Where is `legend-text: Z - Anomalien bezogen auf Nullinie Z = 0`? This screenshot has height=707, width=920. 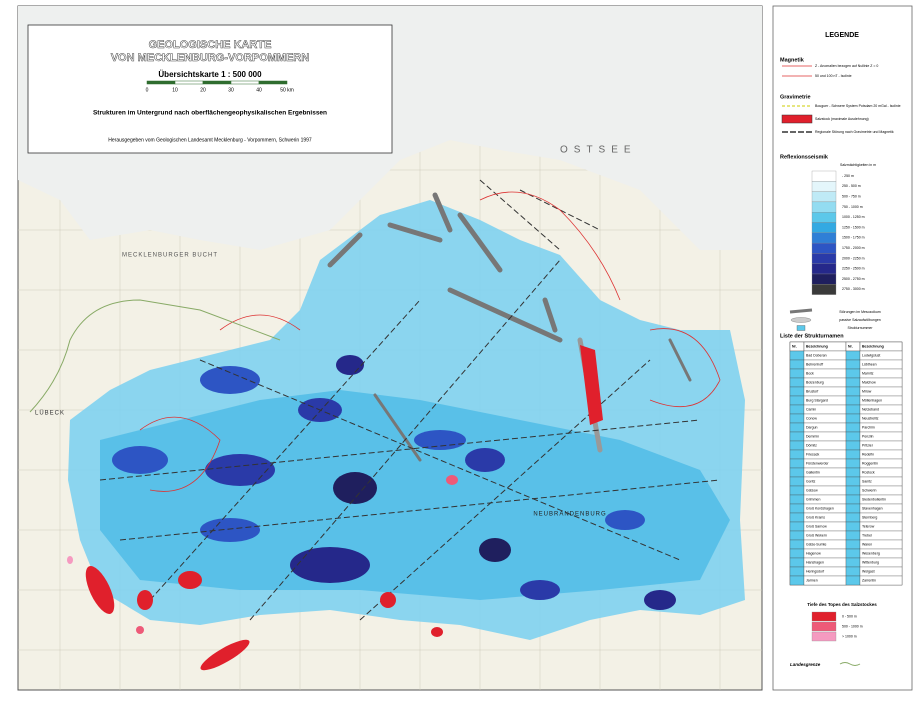 legend-text: Z - Anomalien bezogen auf Nullinie Z = 0 is located at coordinates (846, 66).